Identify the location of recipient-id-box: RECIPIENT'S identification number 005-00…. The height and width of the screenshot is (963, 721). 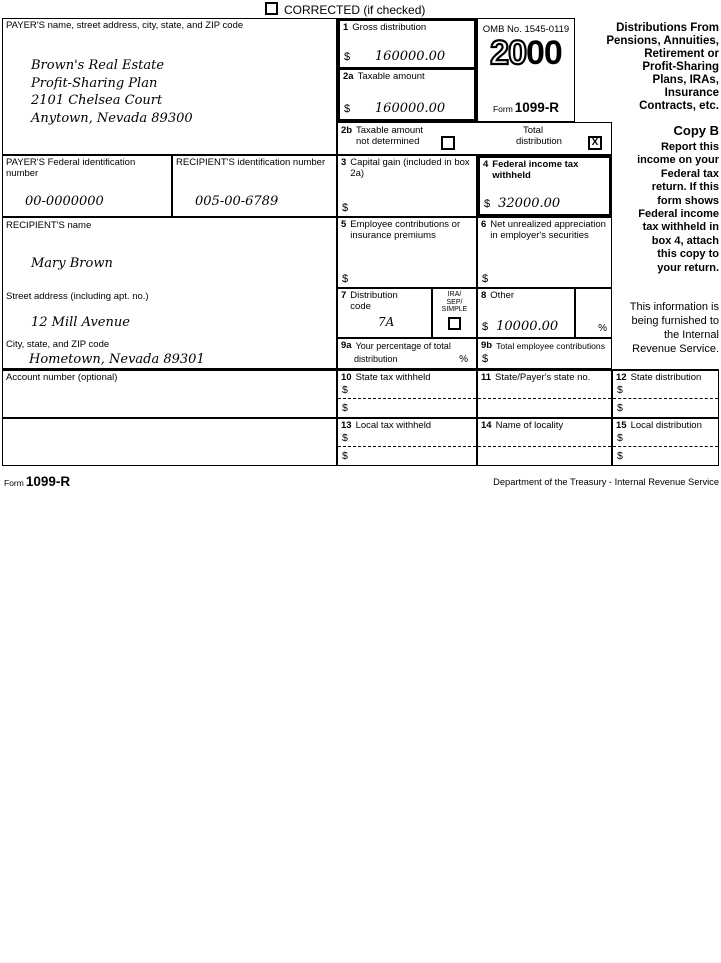
(254, 186).